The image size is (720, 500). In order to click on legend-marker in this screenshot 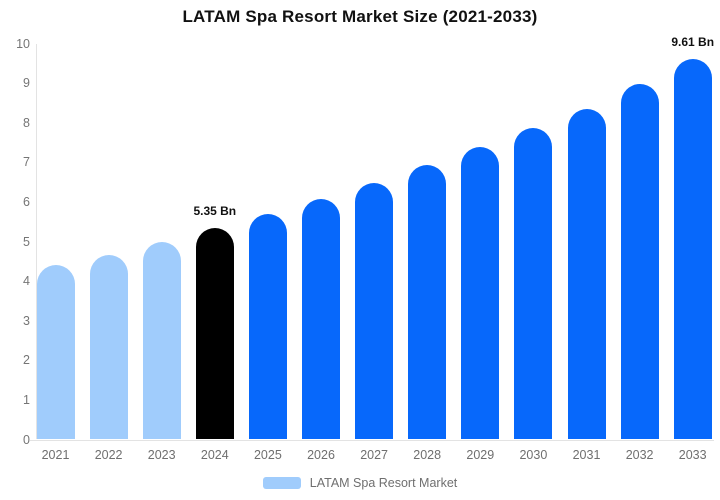, I will do `click(281, 483)`.